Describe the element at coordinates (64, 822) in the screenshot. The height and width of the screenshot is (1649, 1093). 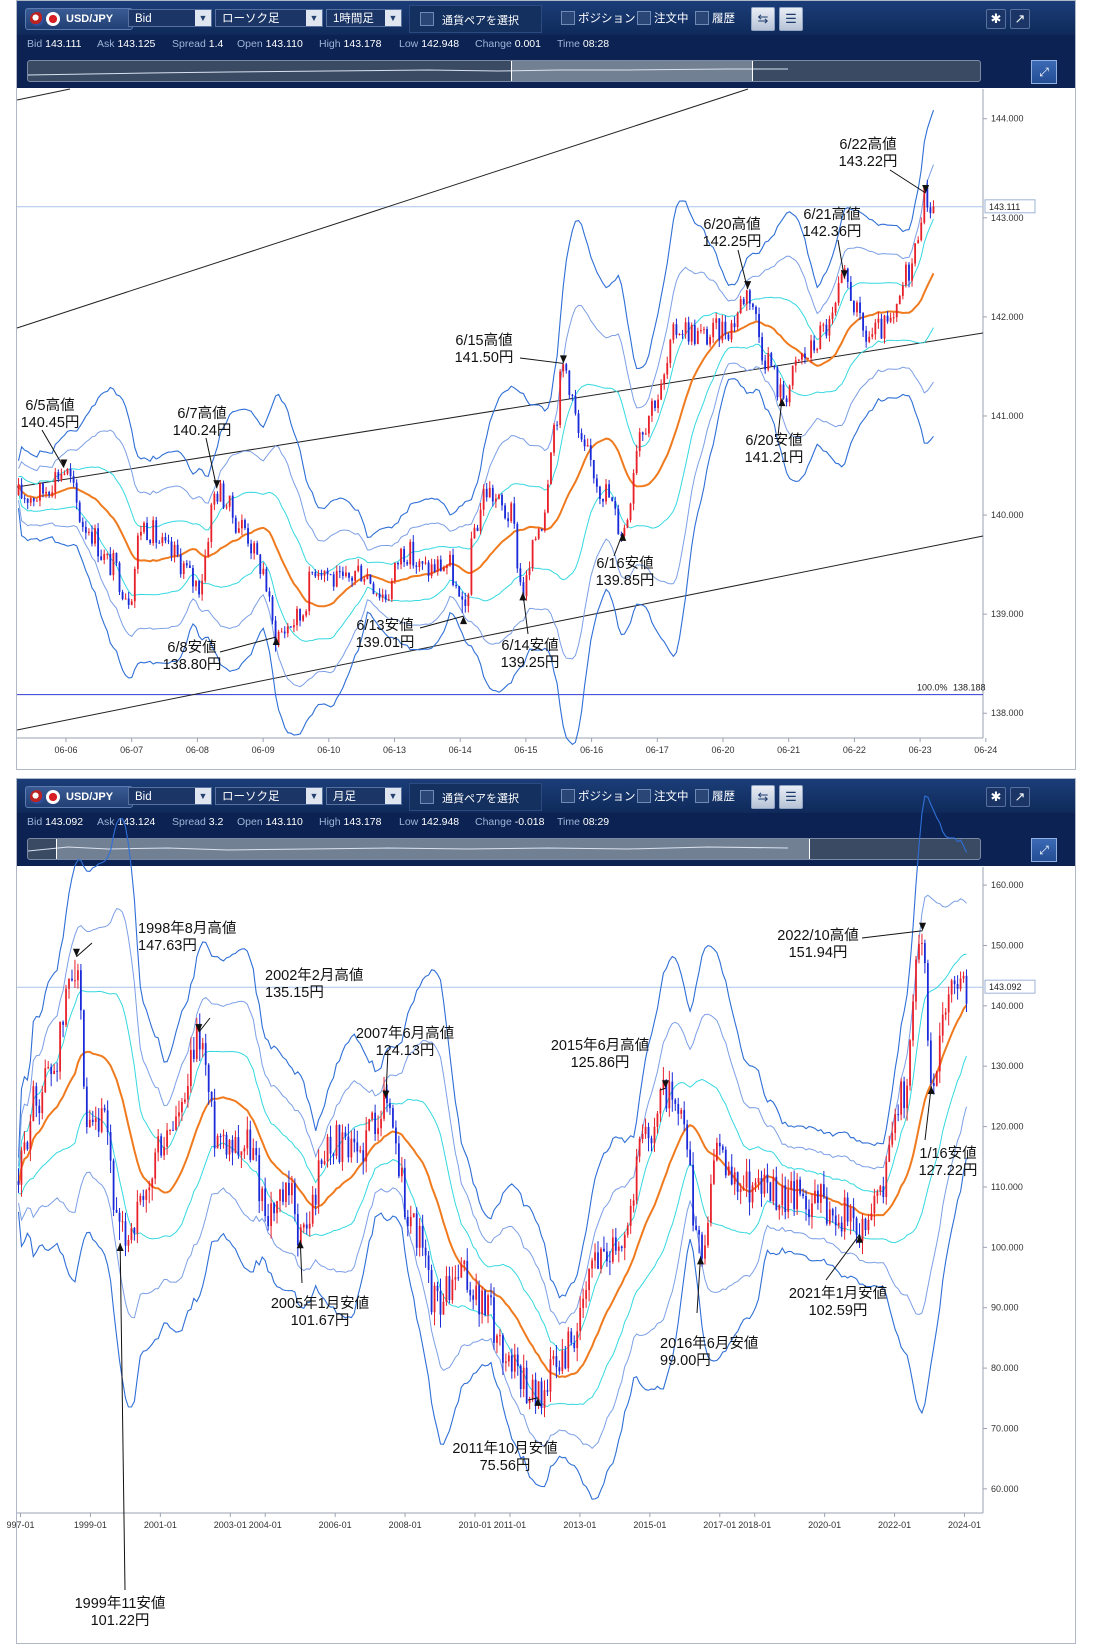
I see `bid-value: 143.092` at that location.